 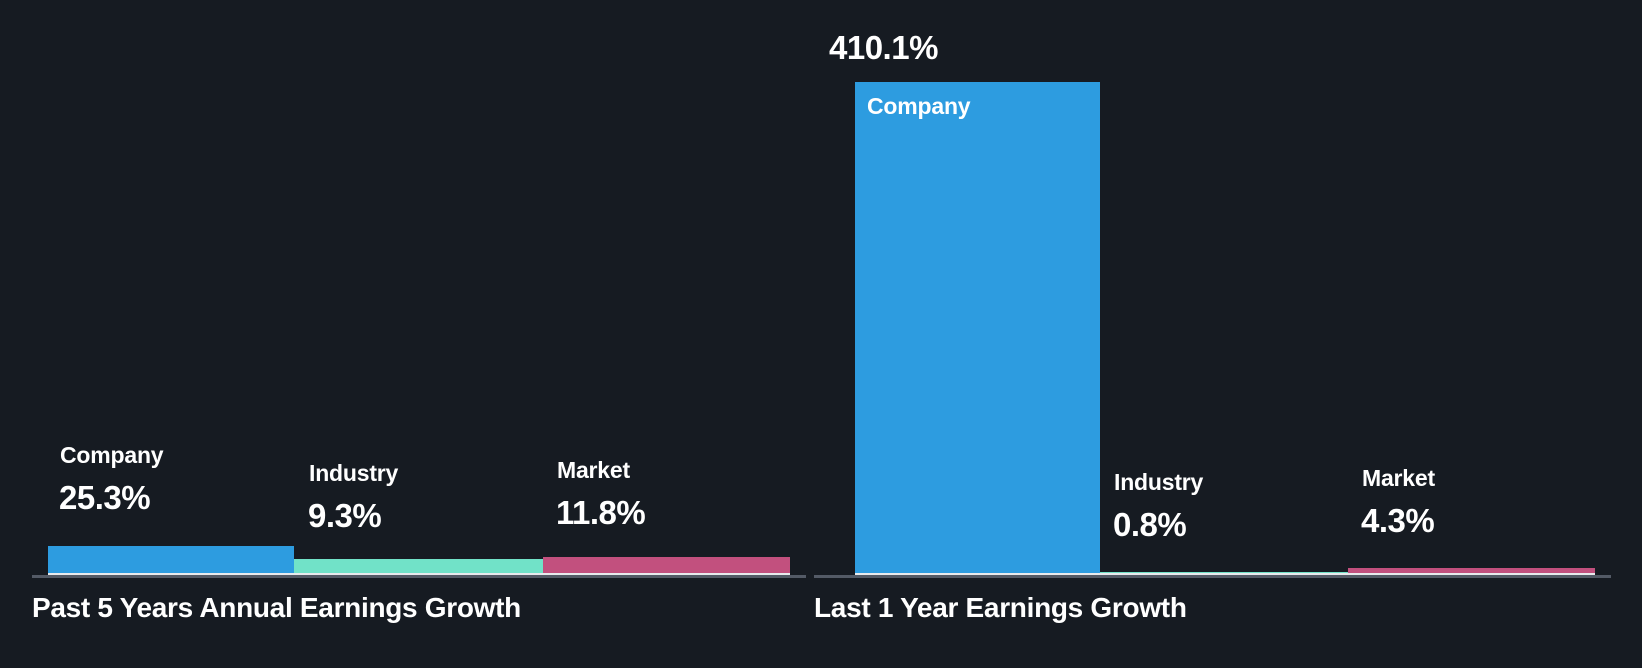 I want to click on label-industry-last1y: Industry, so click(x=1159, y=482).